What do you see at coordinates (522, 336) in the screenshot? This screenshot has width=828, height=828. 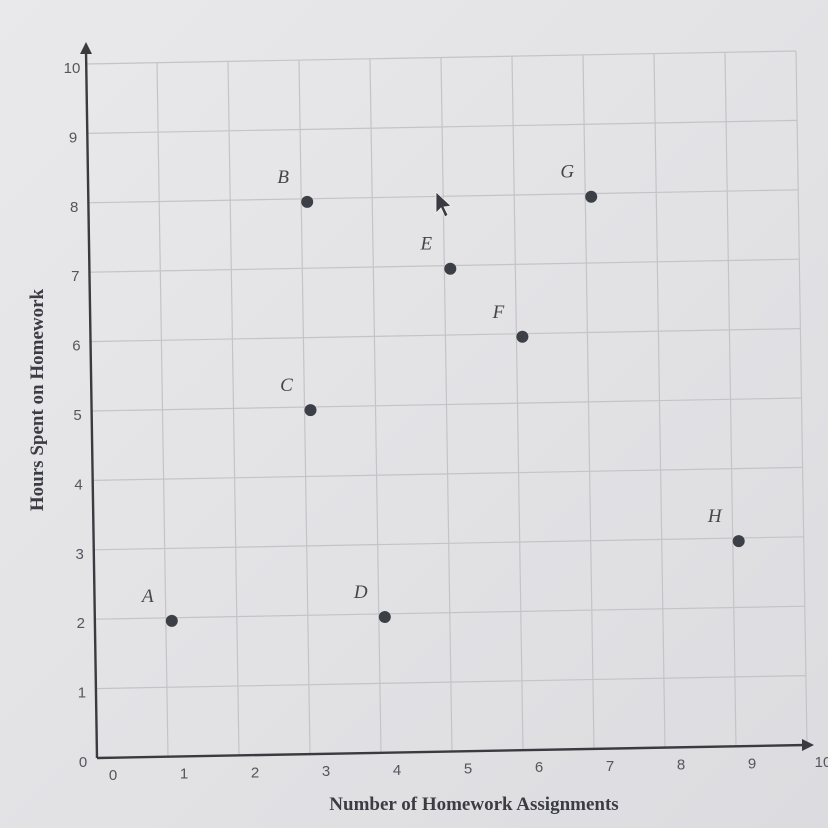 I see `data-point-f` at bounding box center [522, 336].